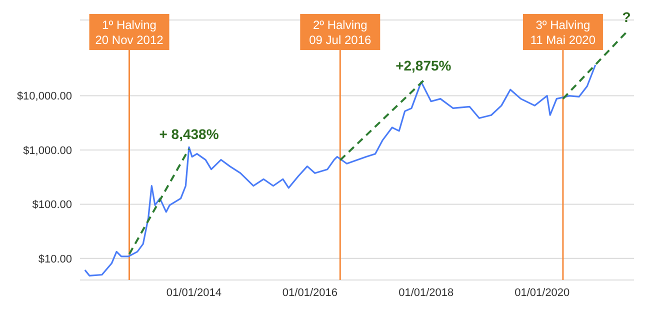 The image size is (654, 325). I want to click on x-tick-label: 01/01/2014, so click(194, 292).